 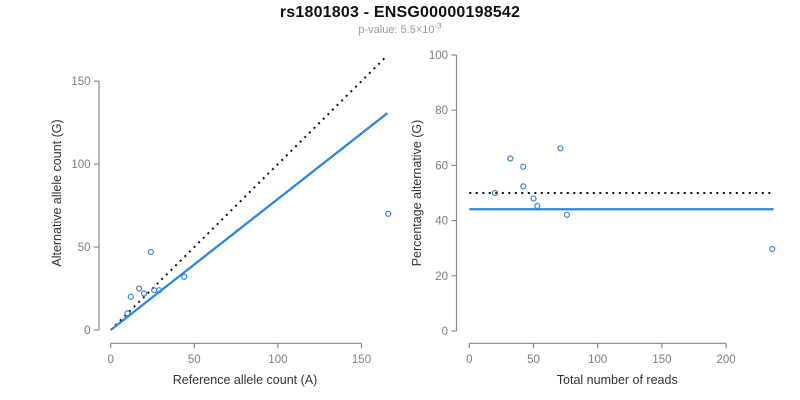 I want to click on y-axis-title: Percentage alternative (G), so click(x=417, y=193).